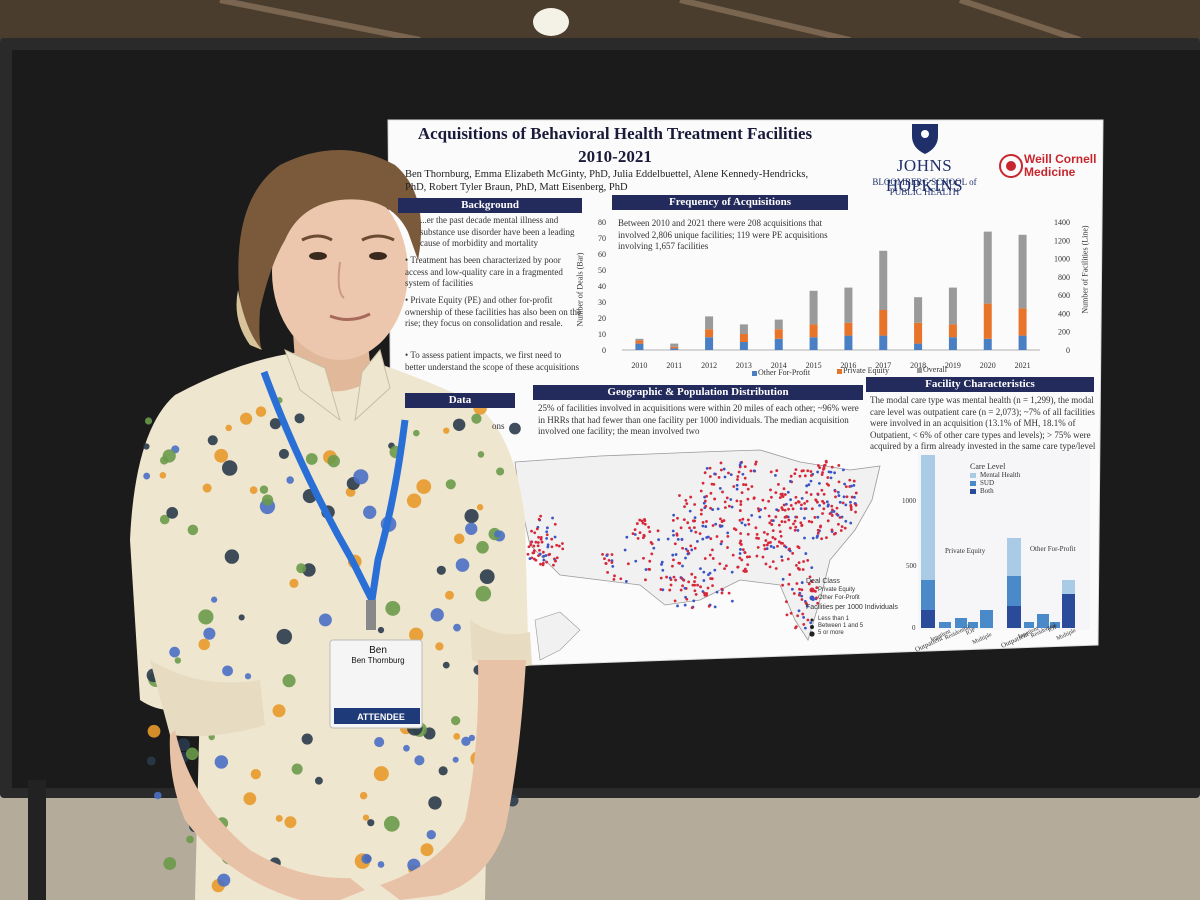  What do you see at coordinates (317, 238) in the screenshot?
I see `left-eyebrow` at bounding box center [317, 238].